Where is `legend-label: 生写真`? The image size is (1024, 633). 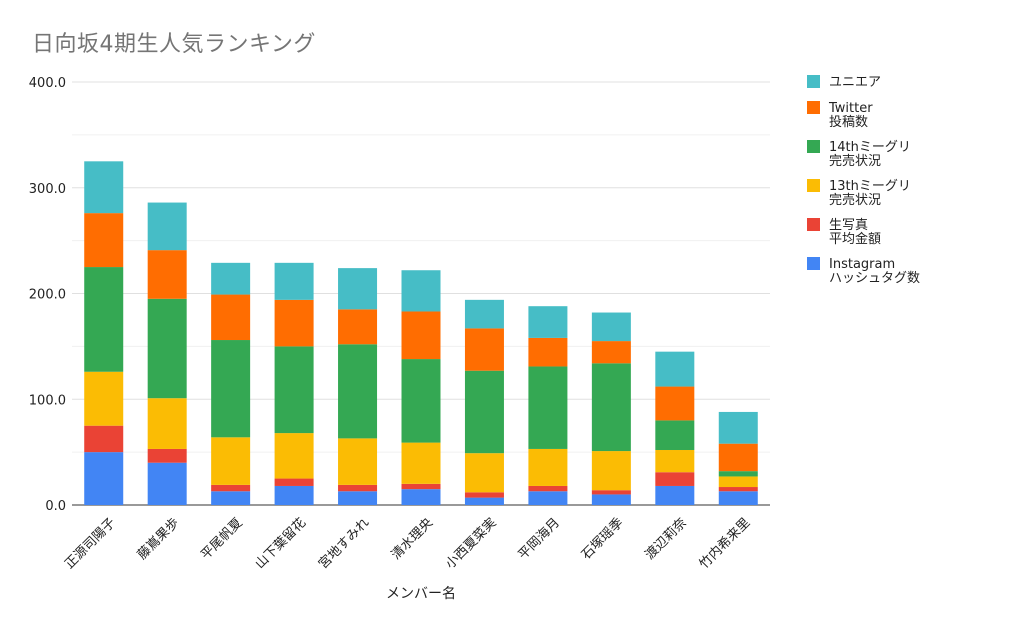
legend-label: 生写真 is located at coordinates (848, 225).